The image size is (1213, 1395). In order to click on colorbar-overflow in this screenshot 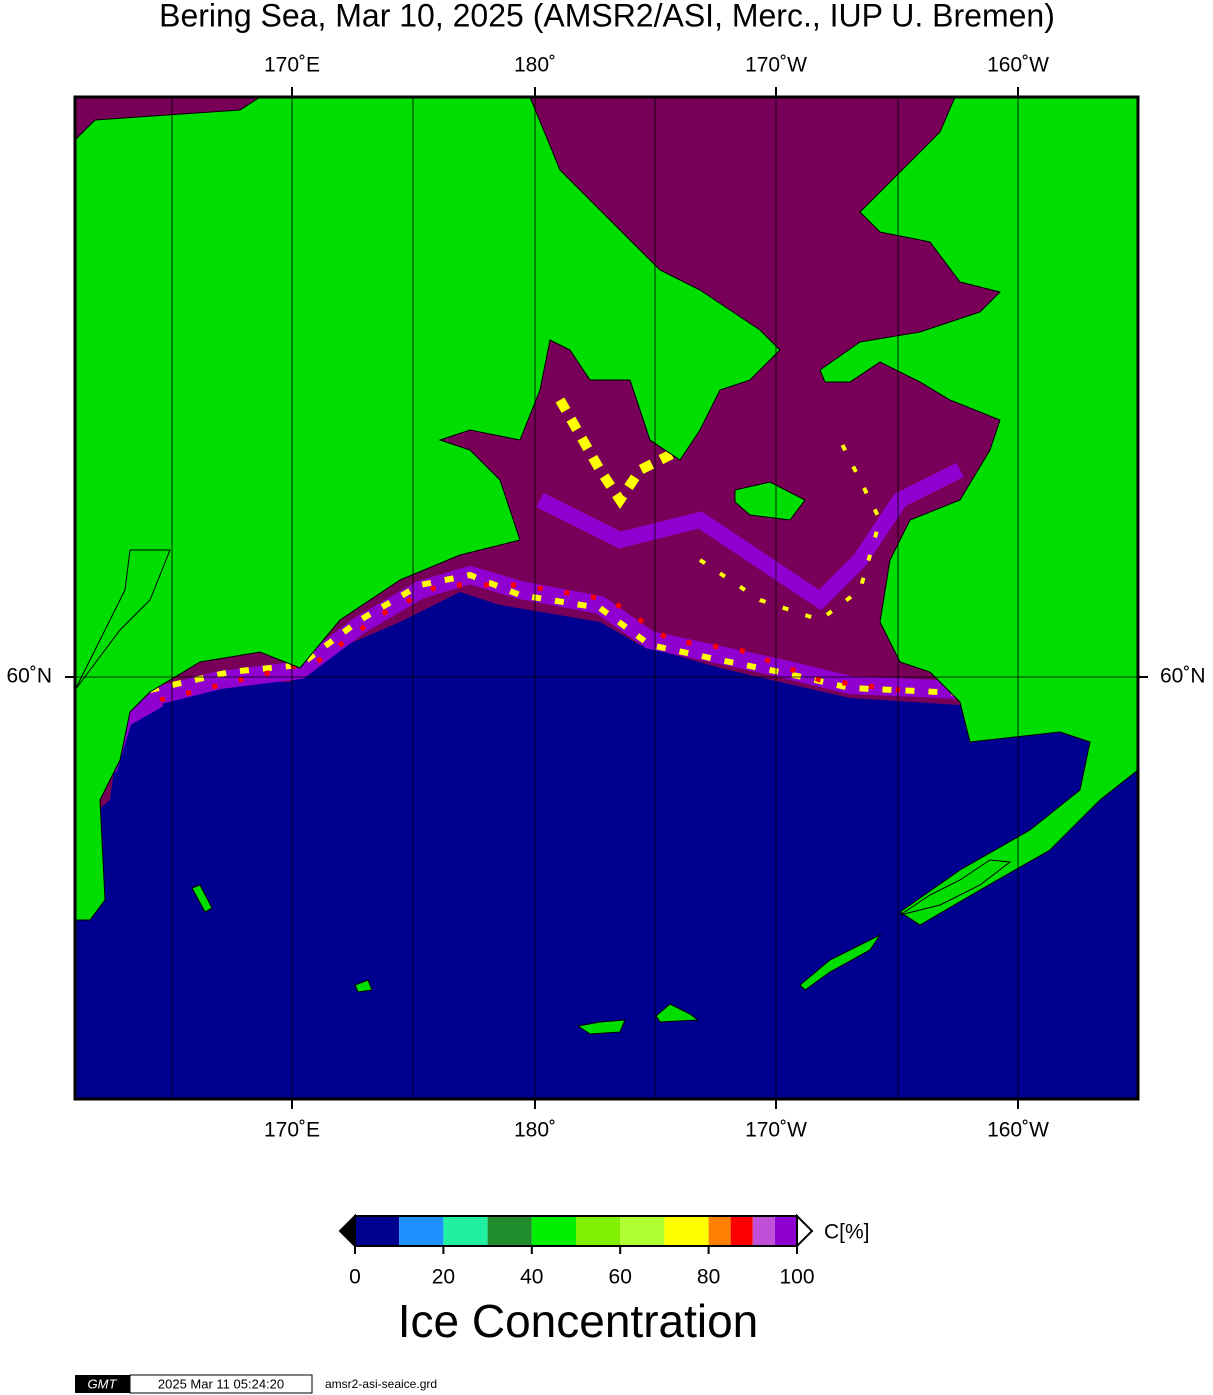, I will do `click(805, 1231)`.